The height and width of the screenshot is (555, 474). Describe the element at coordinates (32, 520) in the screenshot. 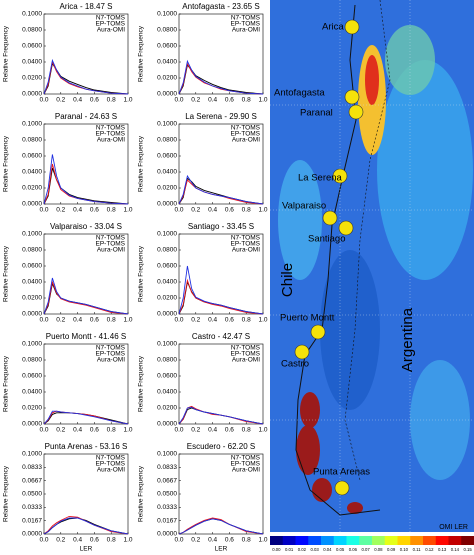

I see `y-tick-label: 0.0167` at that location.